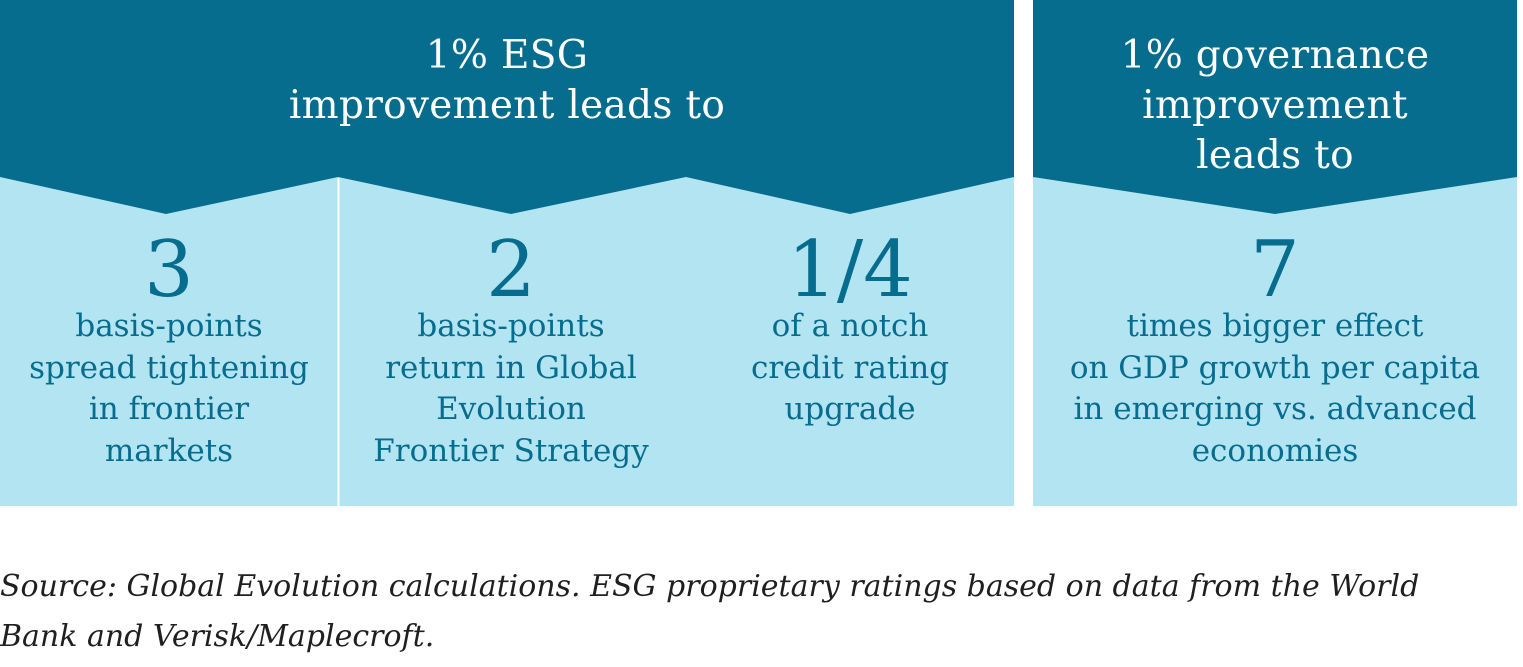  I want to click on esg-header: 1% ESG improvement leads to, so click(507, 81).